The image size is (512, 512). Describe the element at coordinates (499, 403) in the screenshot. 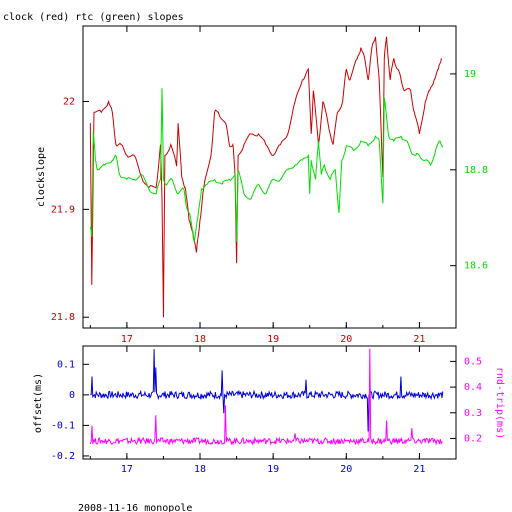

I see `bottom-right-axis-label: rnd-trip(ms)` at that location.